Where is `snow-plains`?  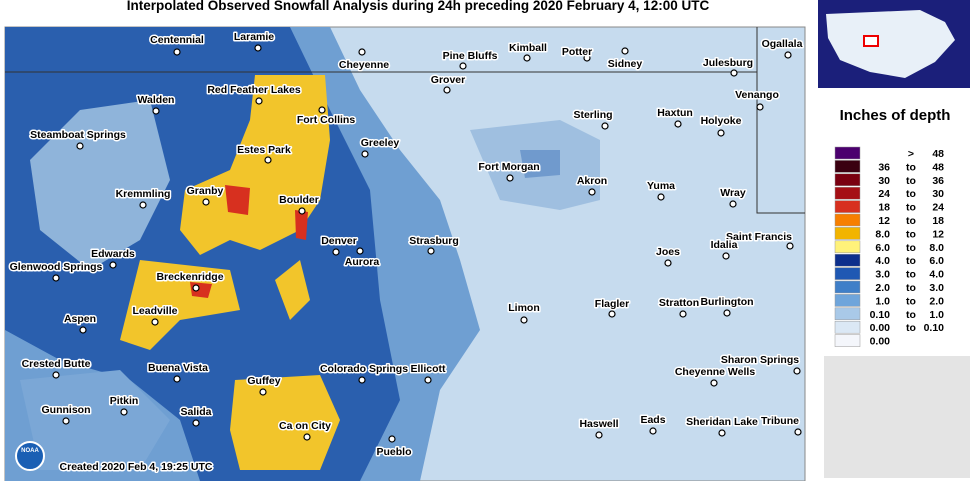 snow-plains is located at coordinates (535, 165).